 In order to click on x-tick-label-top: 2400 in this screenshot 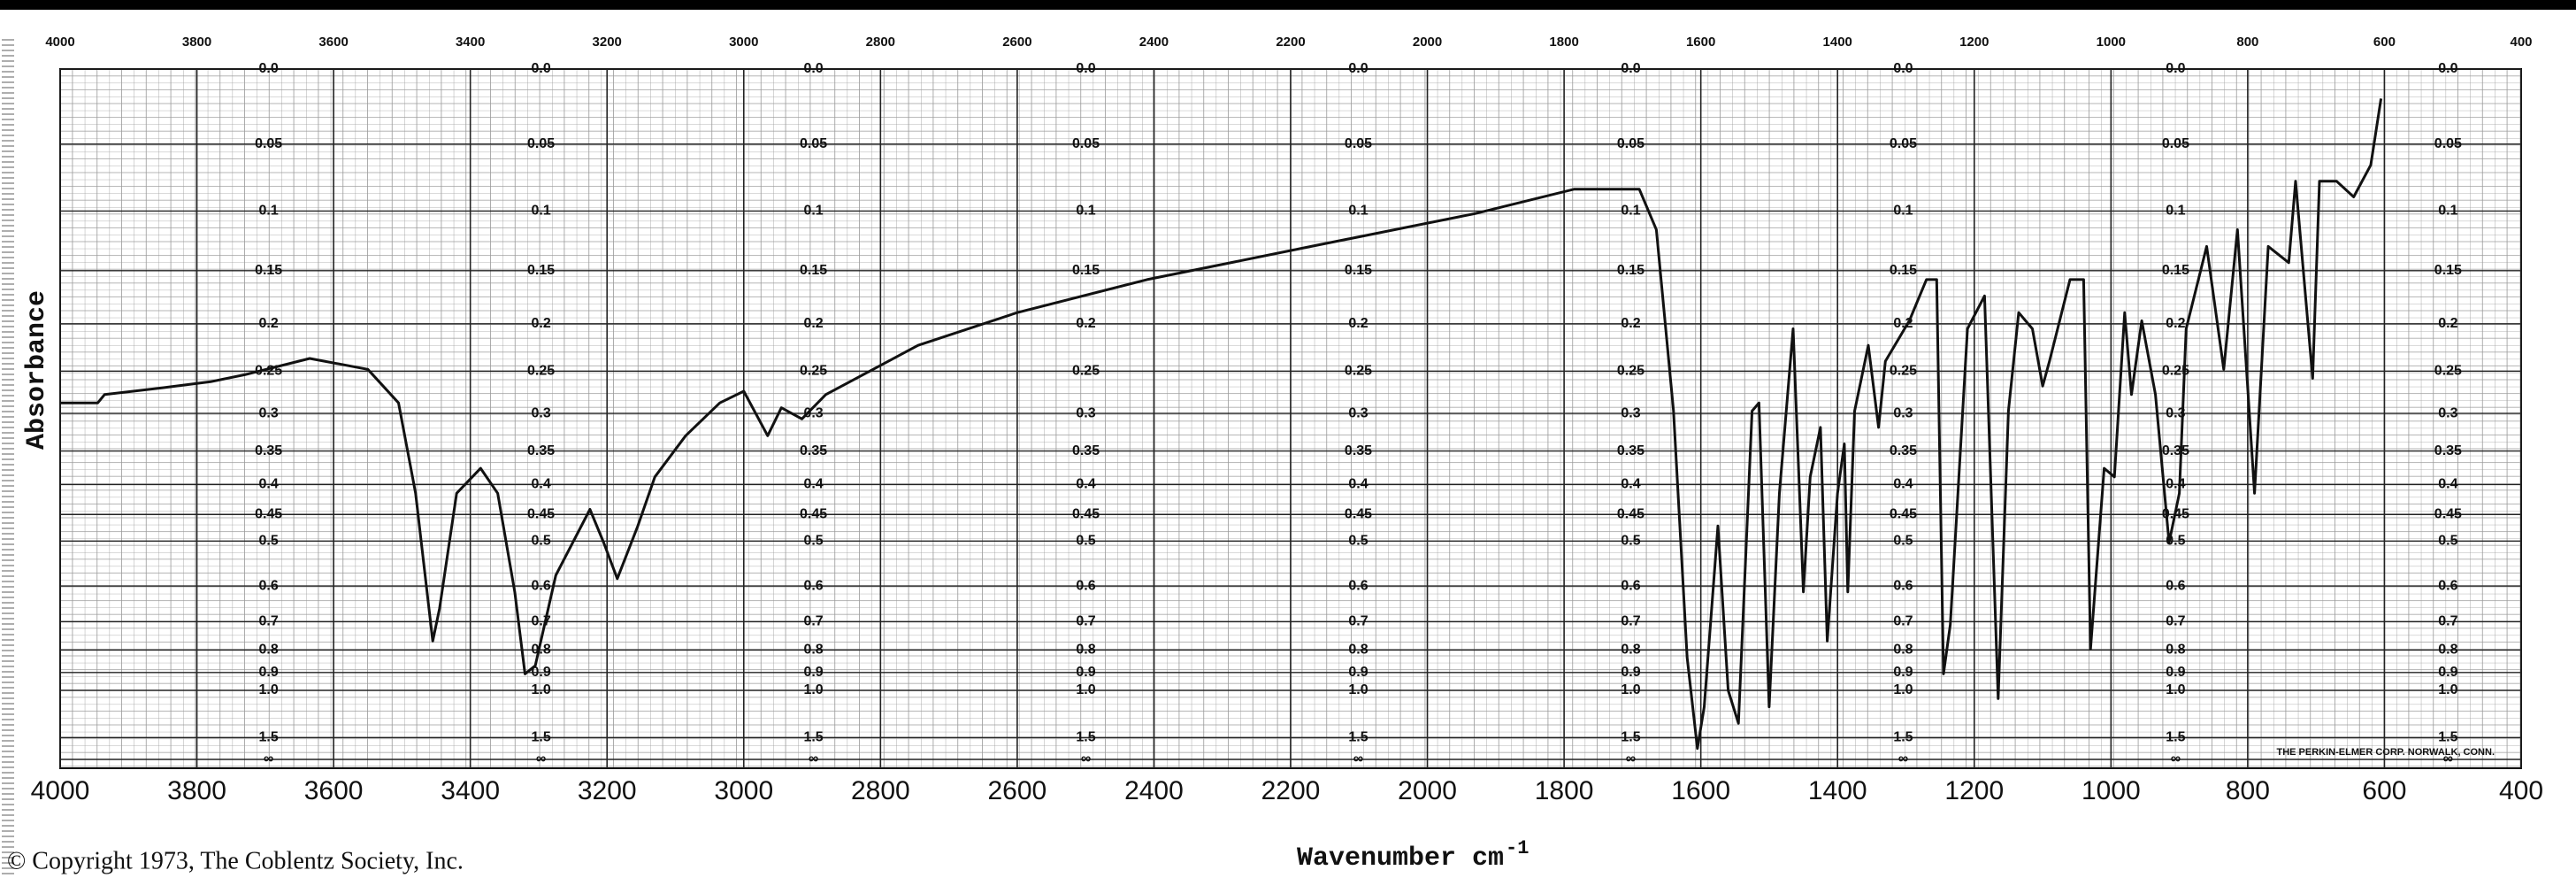, I will do `click(1154, 42)`.